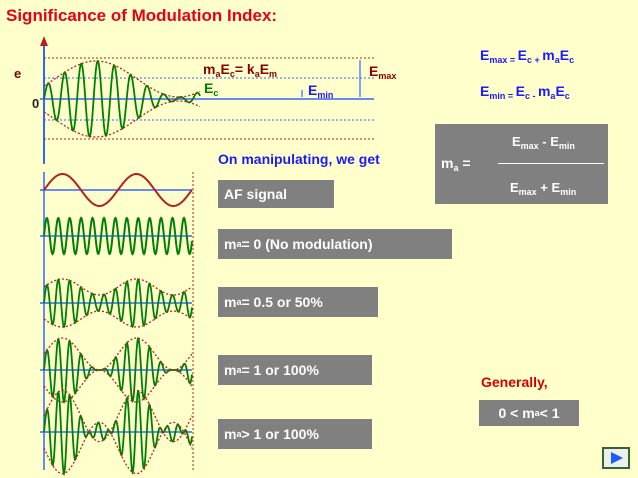  I want to click on emax-formula: Emax = Ec + maEc, so click(527, 56).